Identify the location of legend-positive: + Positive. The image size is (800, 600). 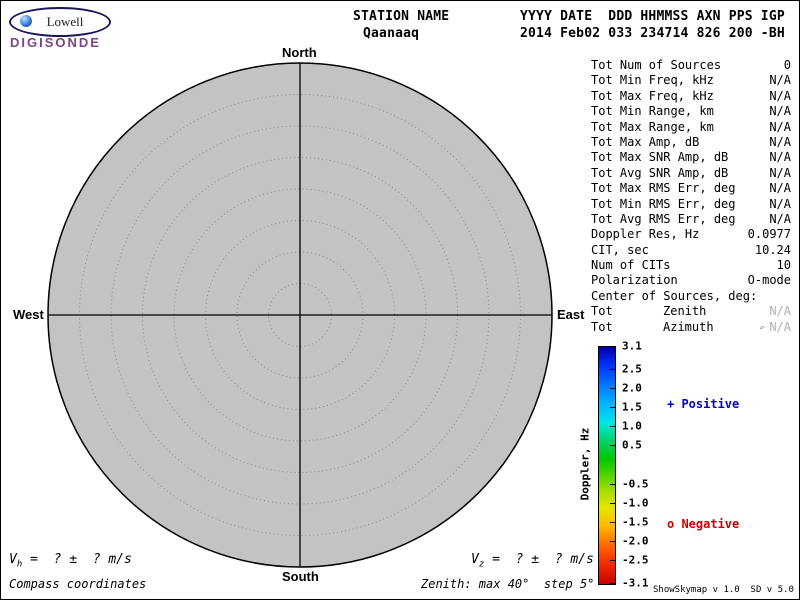
(703, 404).